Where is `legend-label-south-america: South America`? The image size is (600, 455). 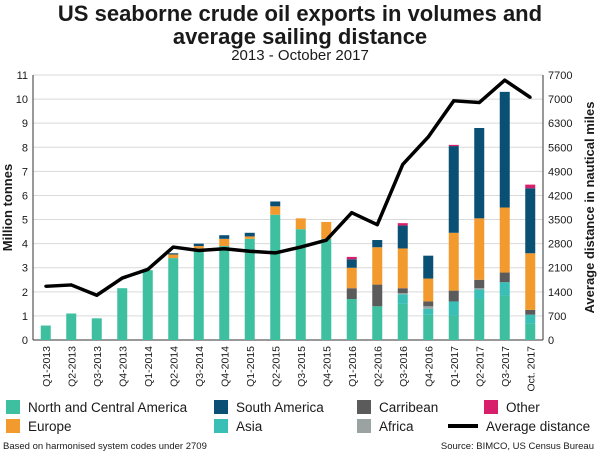
legend-label-south-america: South America is located at coordinates (280, 407).